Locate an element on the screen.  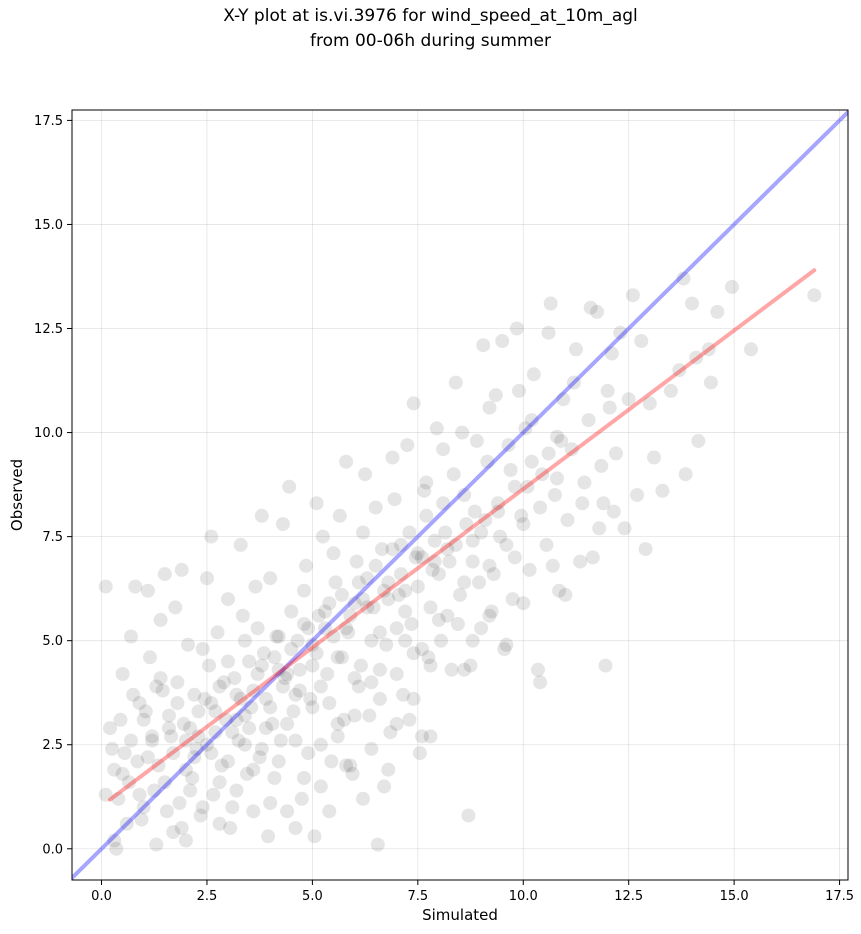
y-tick-label: 2.5 is located at coordinates (52, 745).